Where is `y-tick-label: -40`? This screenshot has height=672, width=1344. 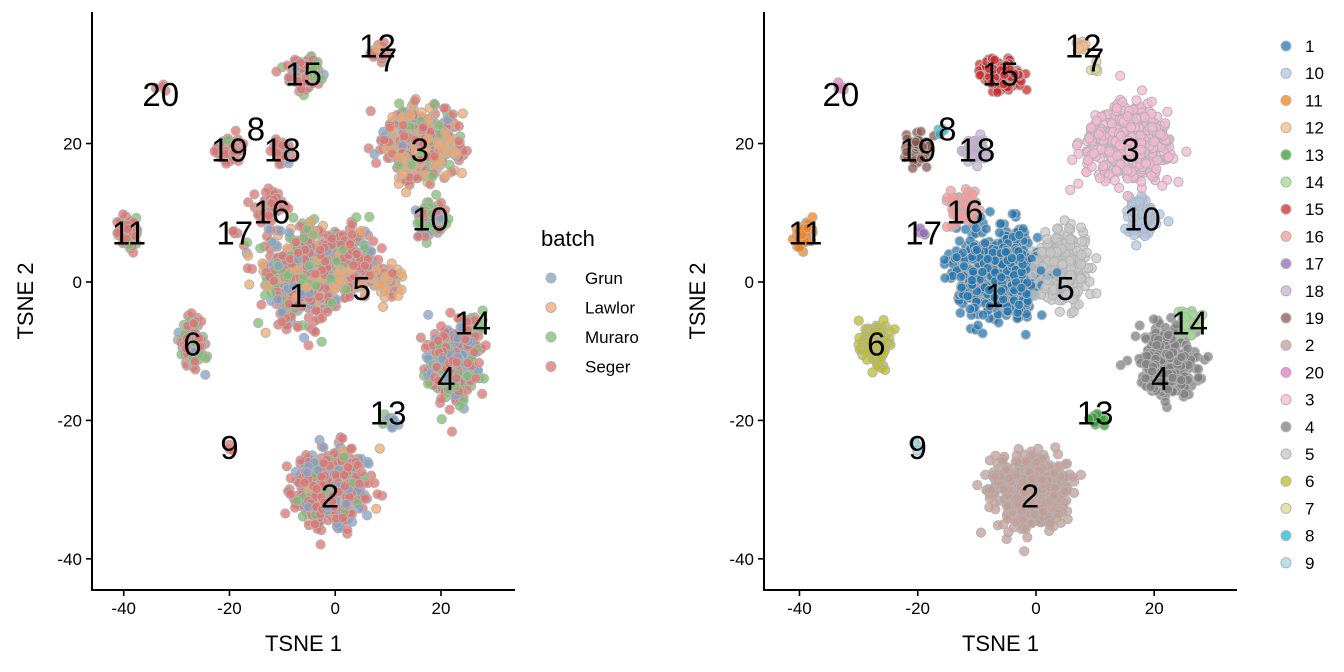 y-tick-label: -40 is located at coordinates (69, 559).